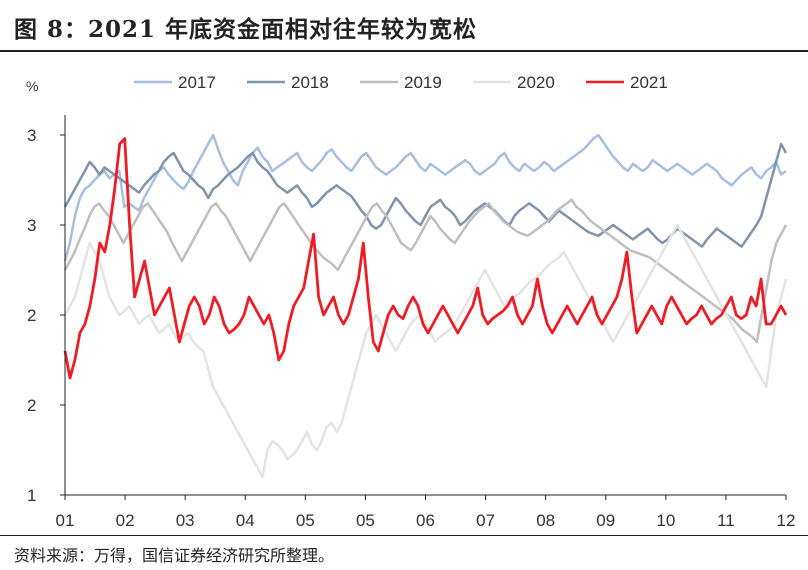  What do you see at coordinates (786, 520) in the screenshot?
I see `x-tick-label: 12` at bounding box center [786, 520].